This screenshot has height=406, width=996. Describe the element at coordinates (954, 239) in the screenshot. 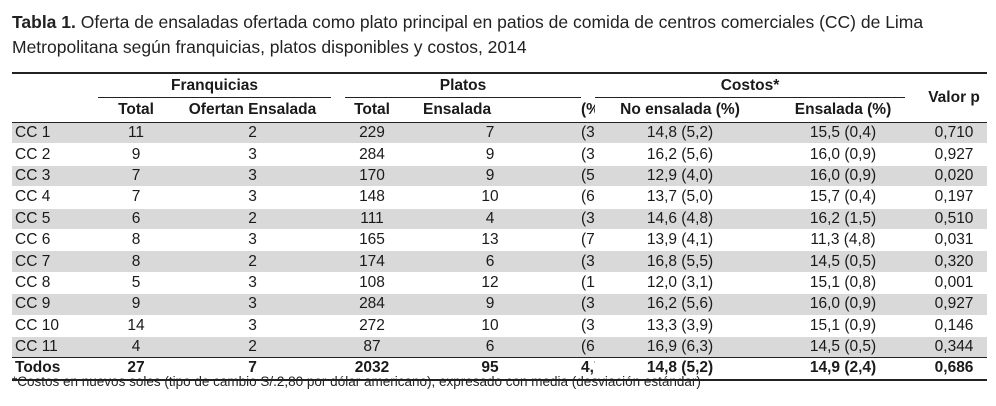

I see `cell-valor-p: 0,031` at that location.